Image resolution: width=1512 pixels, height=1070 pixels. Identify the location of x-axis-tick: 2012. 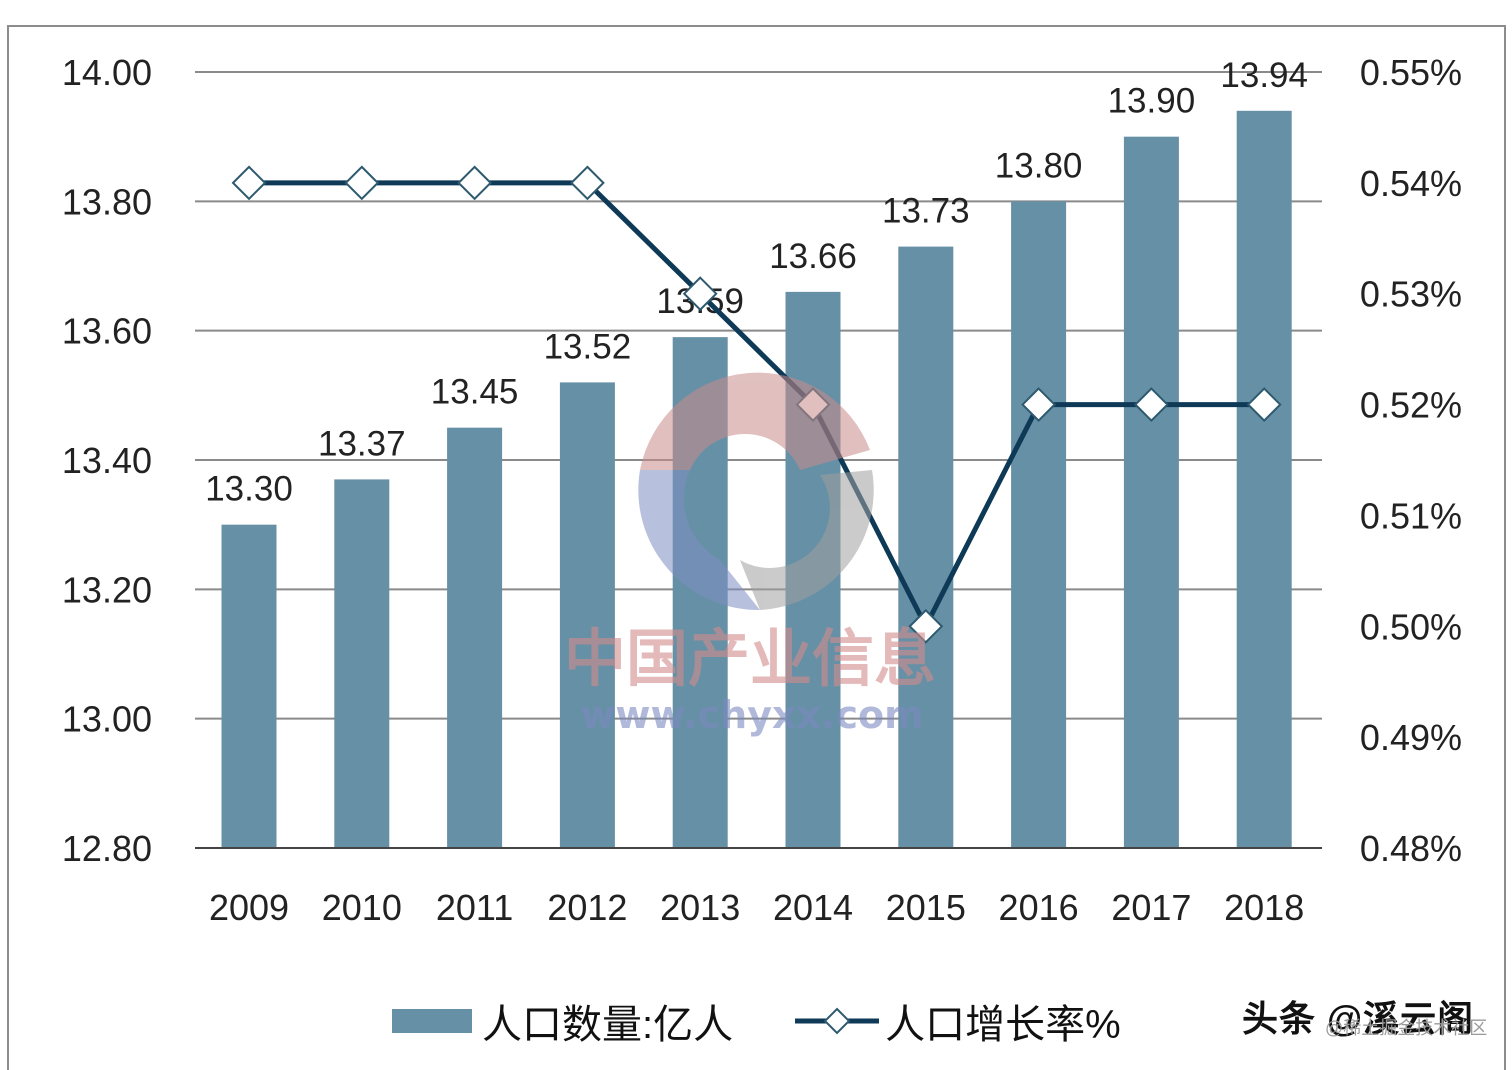
(587, 907).